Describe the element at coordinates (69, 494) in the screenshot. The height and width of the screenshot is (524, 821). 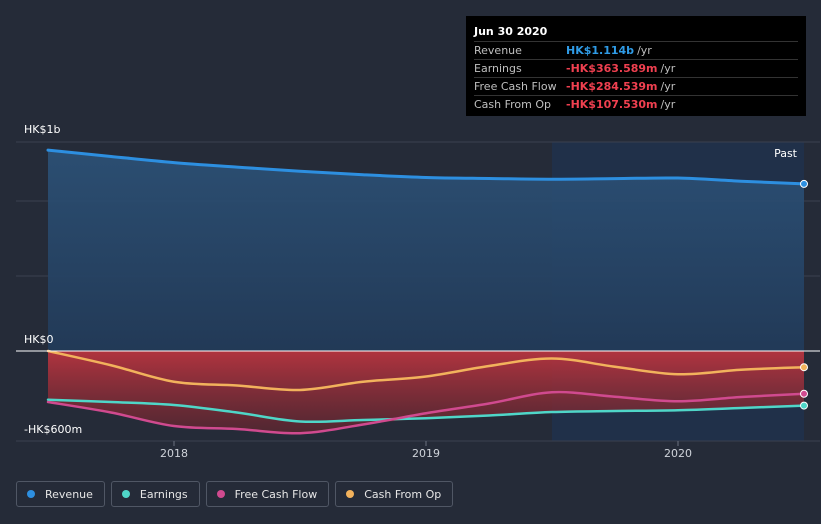
I see `legend-label: Revenue` at that location.